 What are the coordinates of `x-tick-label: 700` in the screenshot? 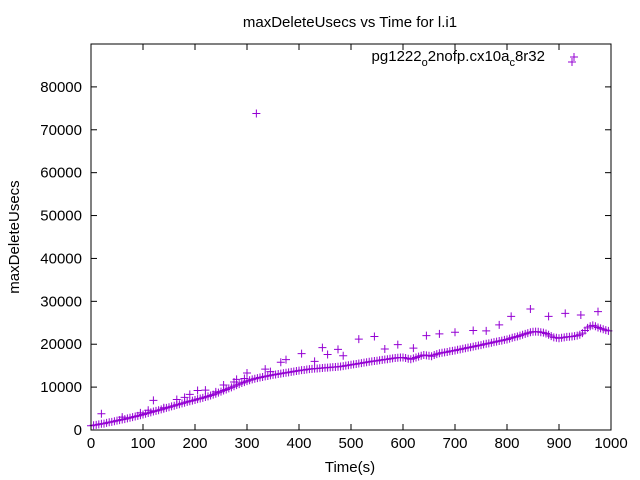 It's located at (454, 443).